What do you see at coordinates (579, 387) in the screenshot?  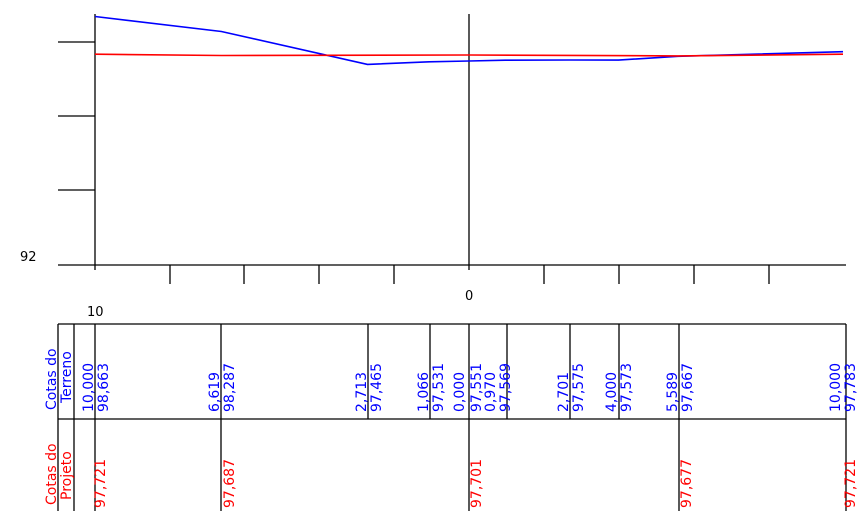 I see `terrain-elevation: 97,575` at bounding box center [579, 387].